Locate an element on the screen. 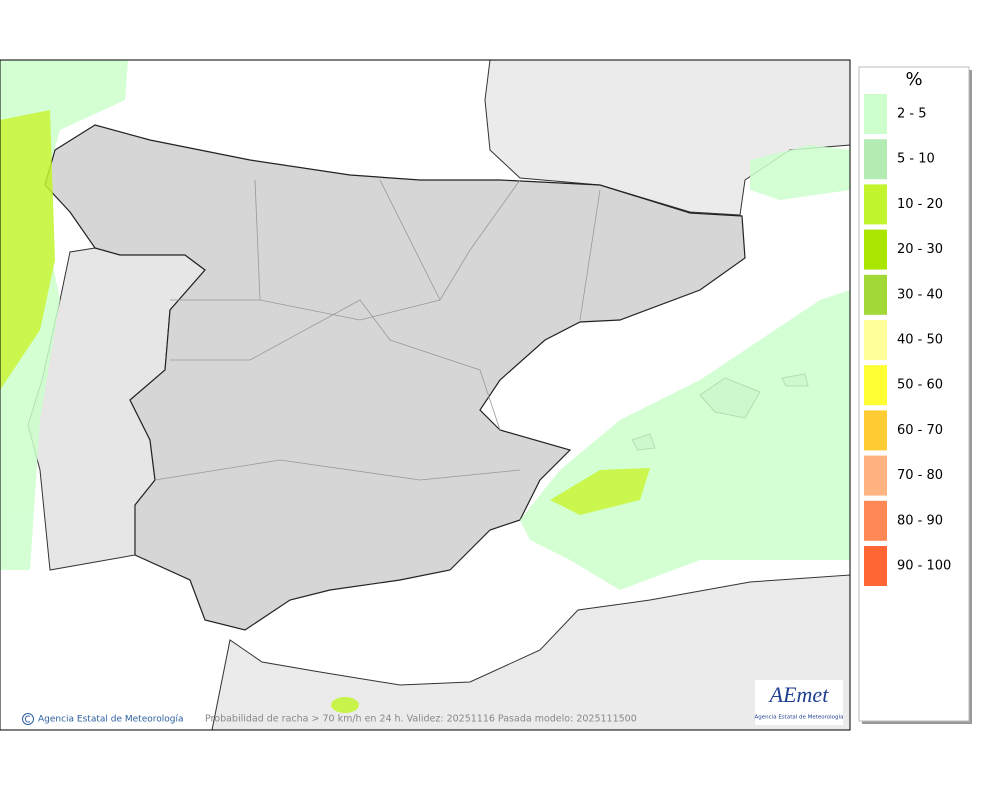  legend-label: 30 - 40 is located at coordinates (920, 294).